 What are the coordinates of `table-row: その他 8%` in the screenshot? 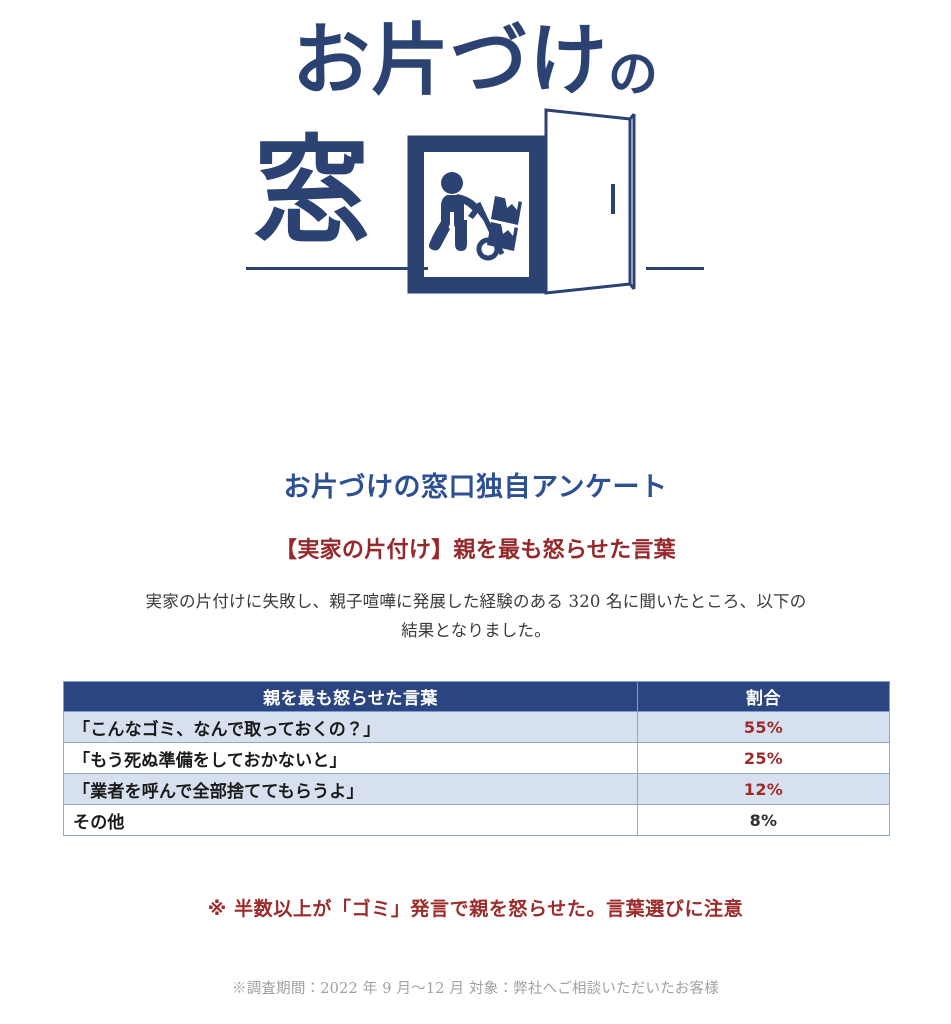 It's located at (476, 820).